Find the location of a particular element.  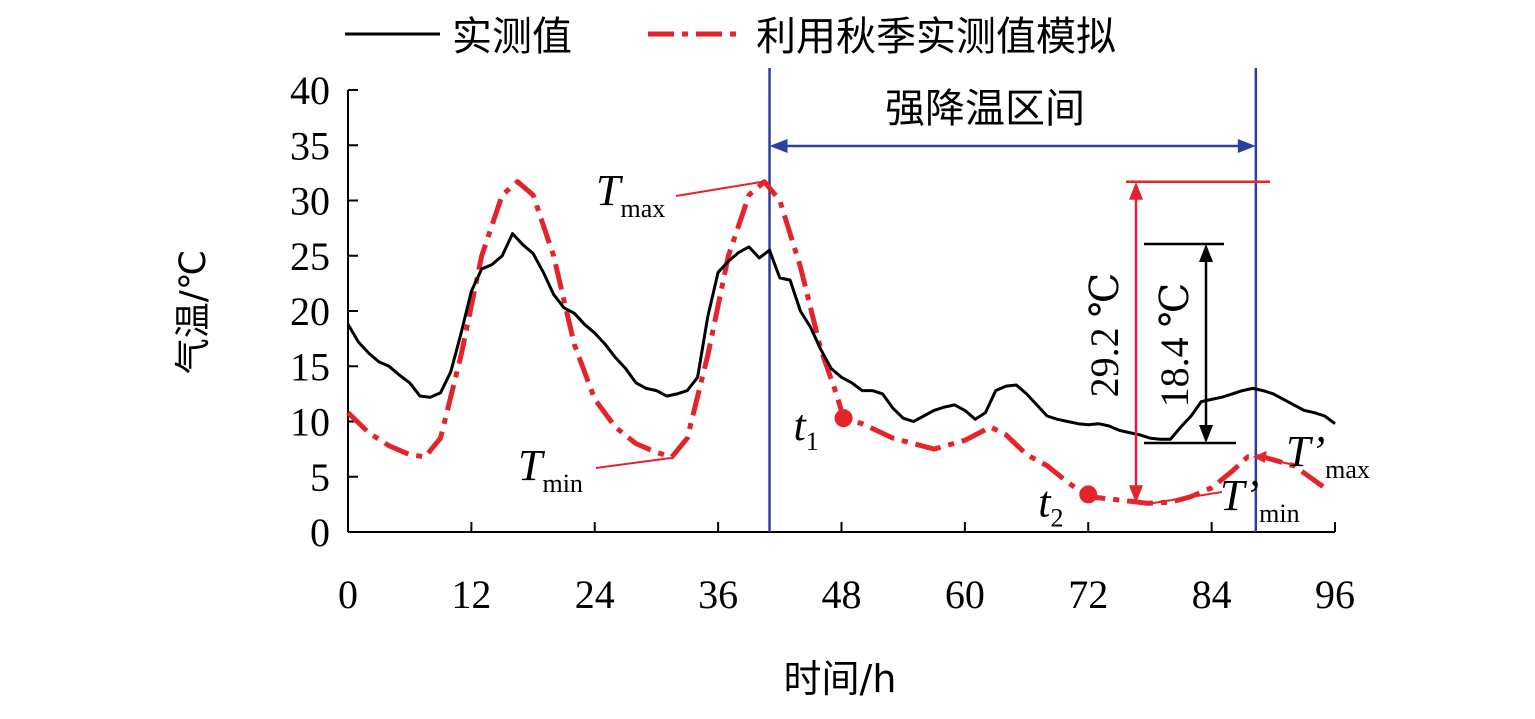

tmin-prime-label: T’min is located at coordinates (1260, 499).